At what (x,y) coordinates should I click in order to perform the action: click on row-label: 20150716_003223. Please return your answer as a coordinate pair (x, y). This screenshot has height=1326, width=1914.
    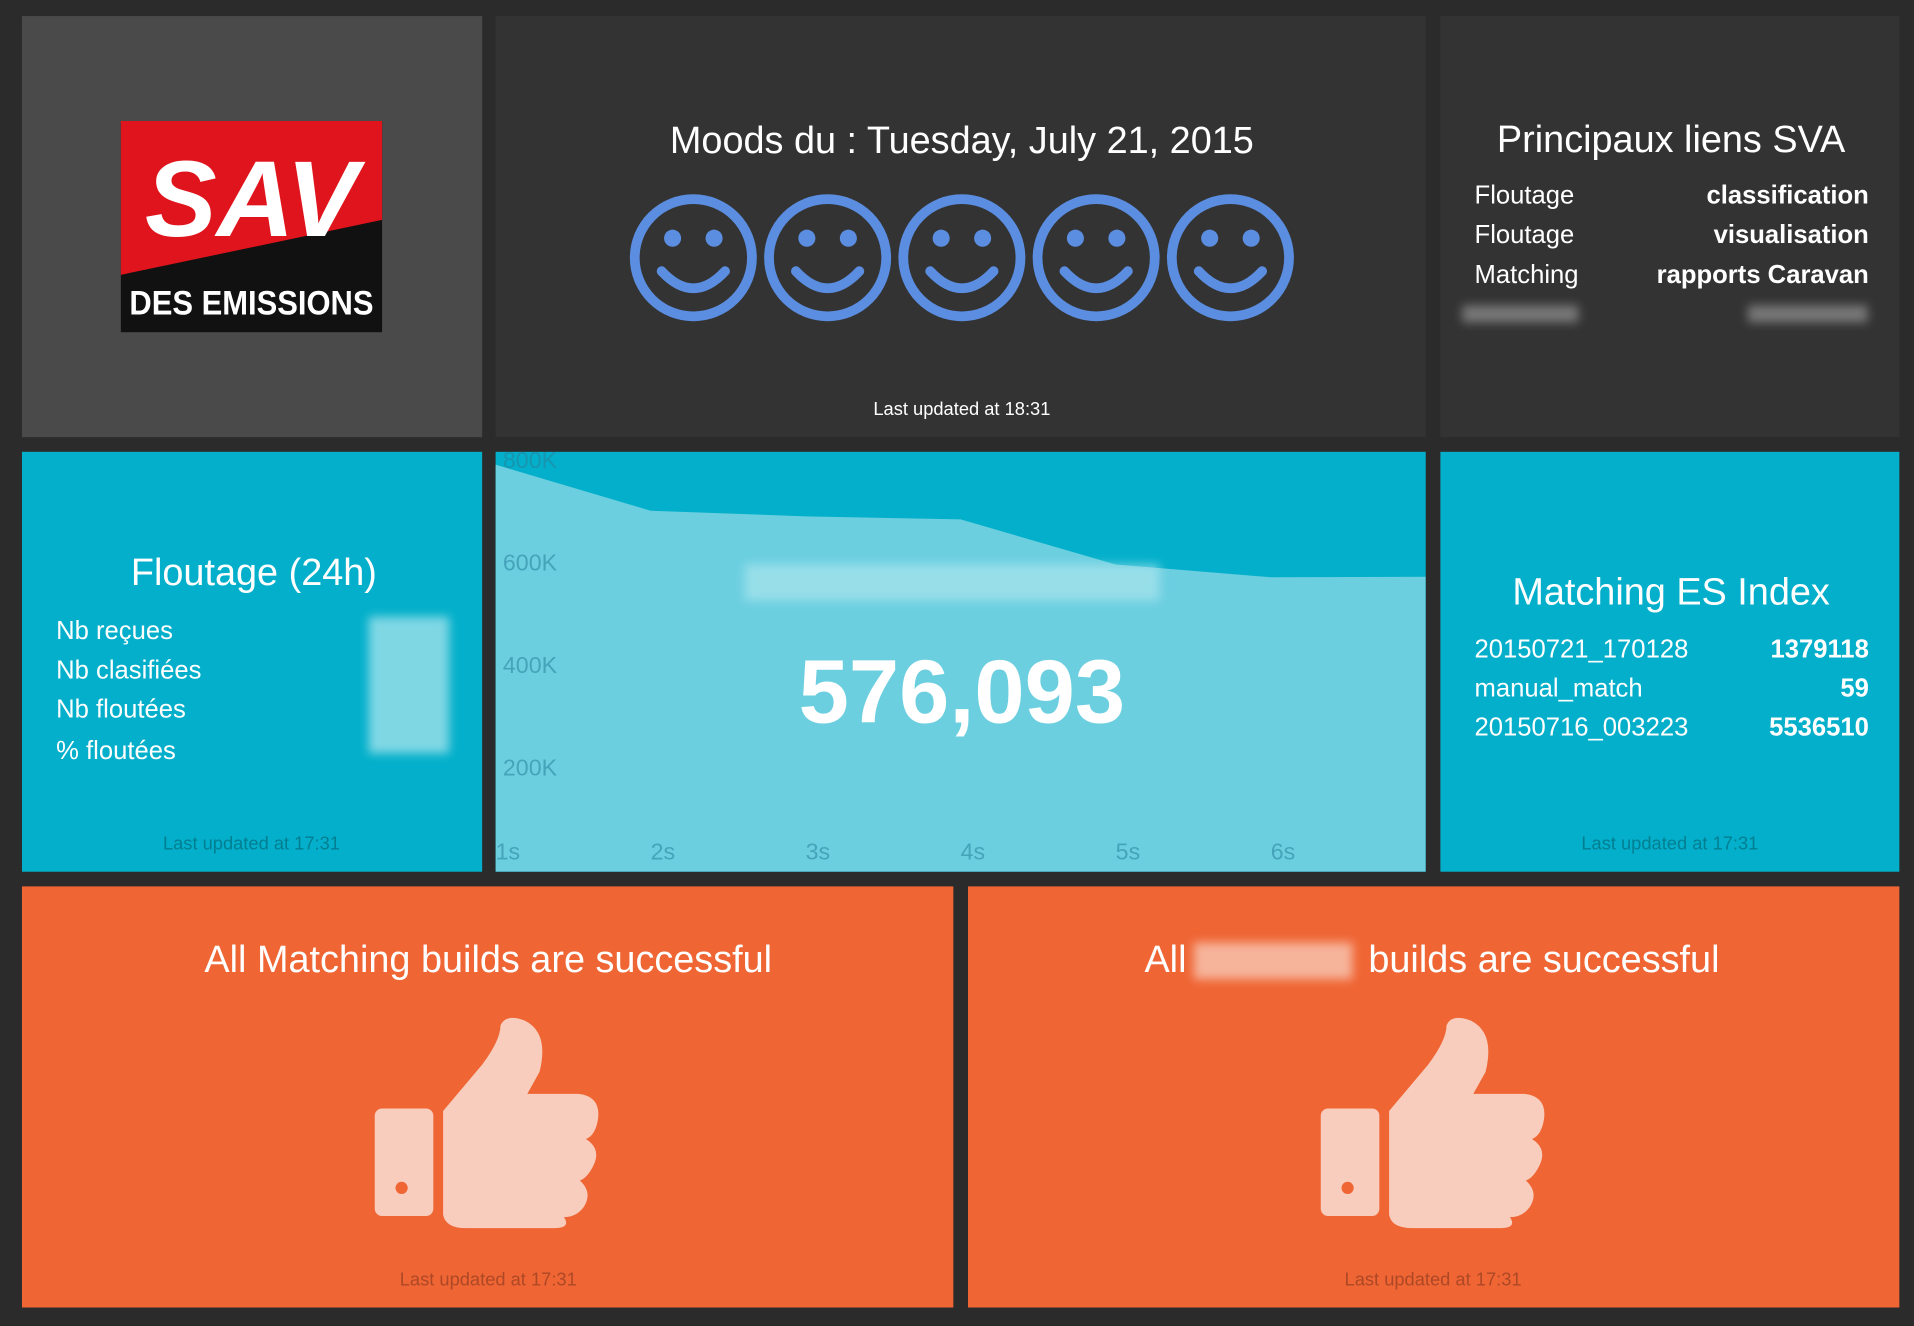
    Looking at the image, I should click on (1582, 728).